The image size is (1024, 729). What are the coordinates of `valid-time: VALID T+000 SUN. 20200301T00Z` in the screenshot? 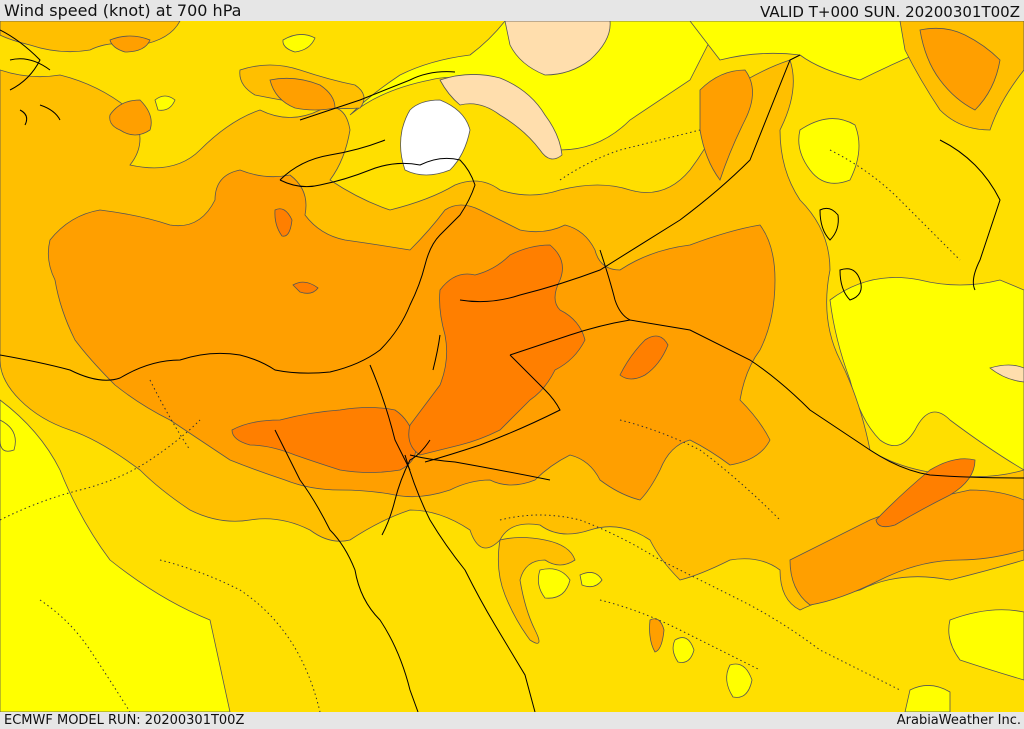 It's located at (890, 12).